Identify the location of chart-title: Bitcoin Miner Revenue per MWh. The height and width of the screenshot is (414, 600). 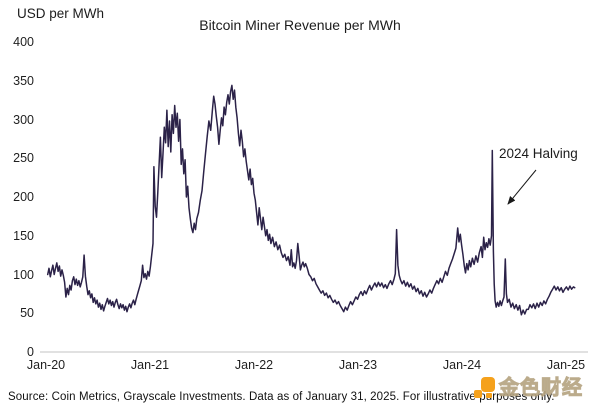
(300, 25).